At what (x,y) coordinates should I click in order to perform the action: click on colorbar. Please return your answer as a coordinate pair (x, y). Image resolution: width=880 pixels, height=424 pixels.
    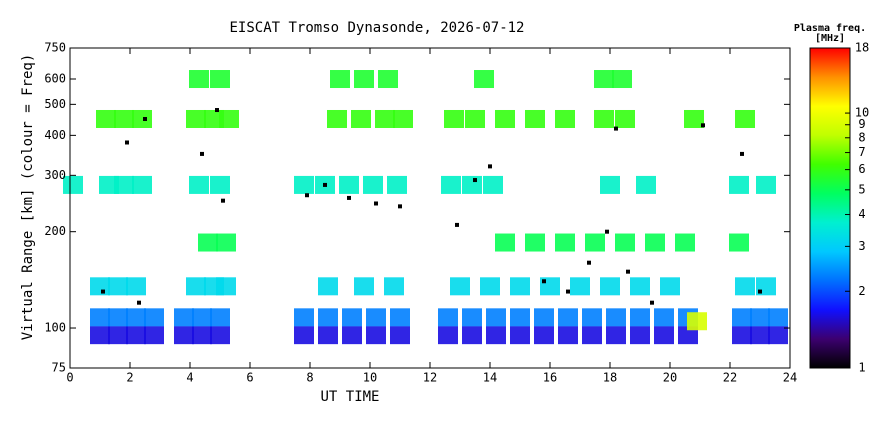
    Looking at the image, I should click on (830, 208).